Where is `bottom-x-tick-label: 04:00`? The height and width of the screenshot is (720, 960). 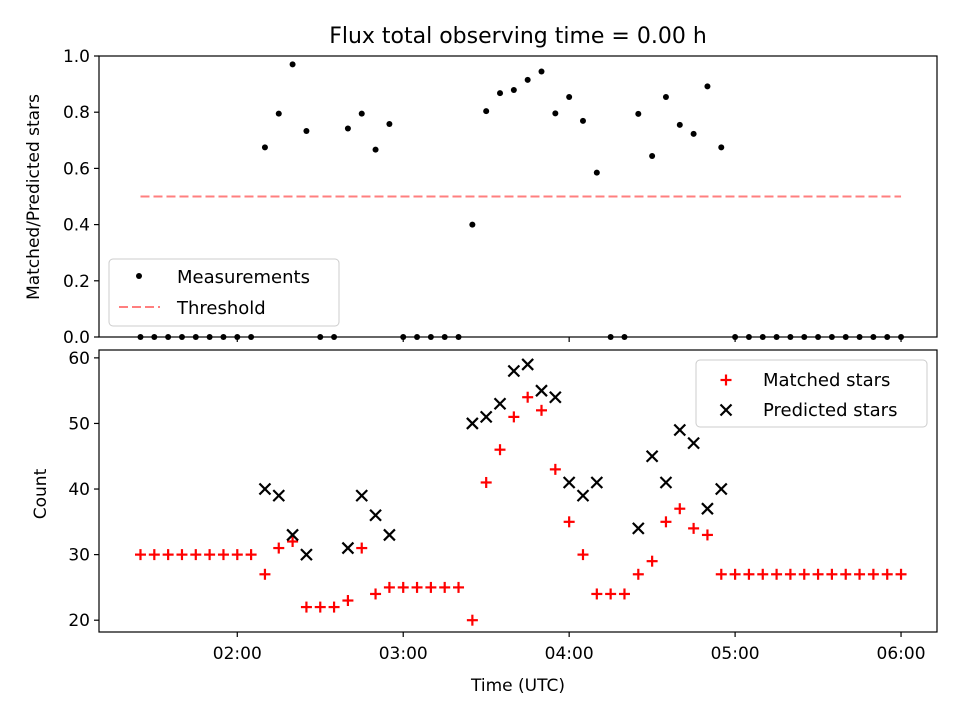
bottom-x-tick-label: 04:00 is located at coordinates (569, 654).